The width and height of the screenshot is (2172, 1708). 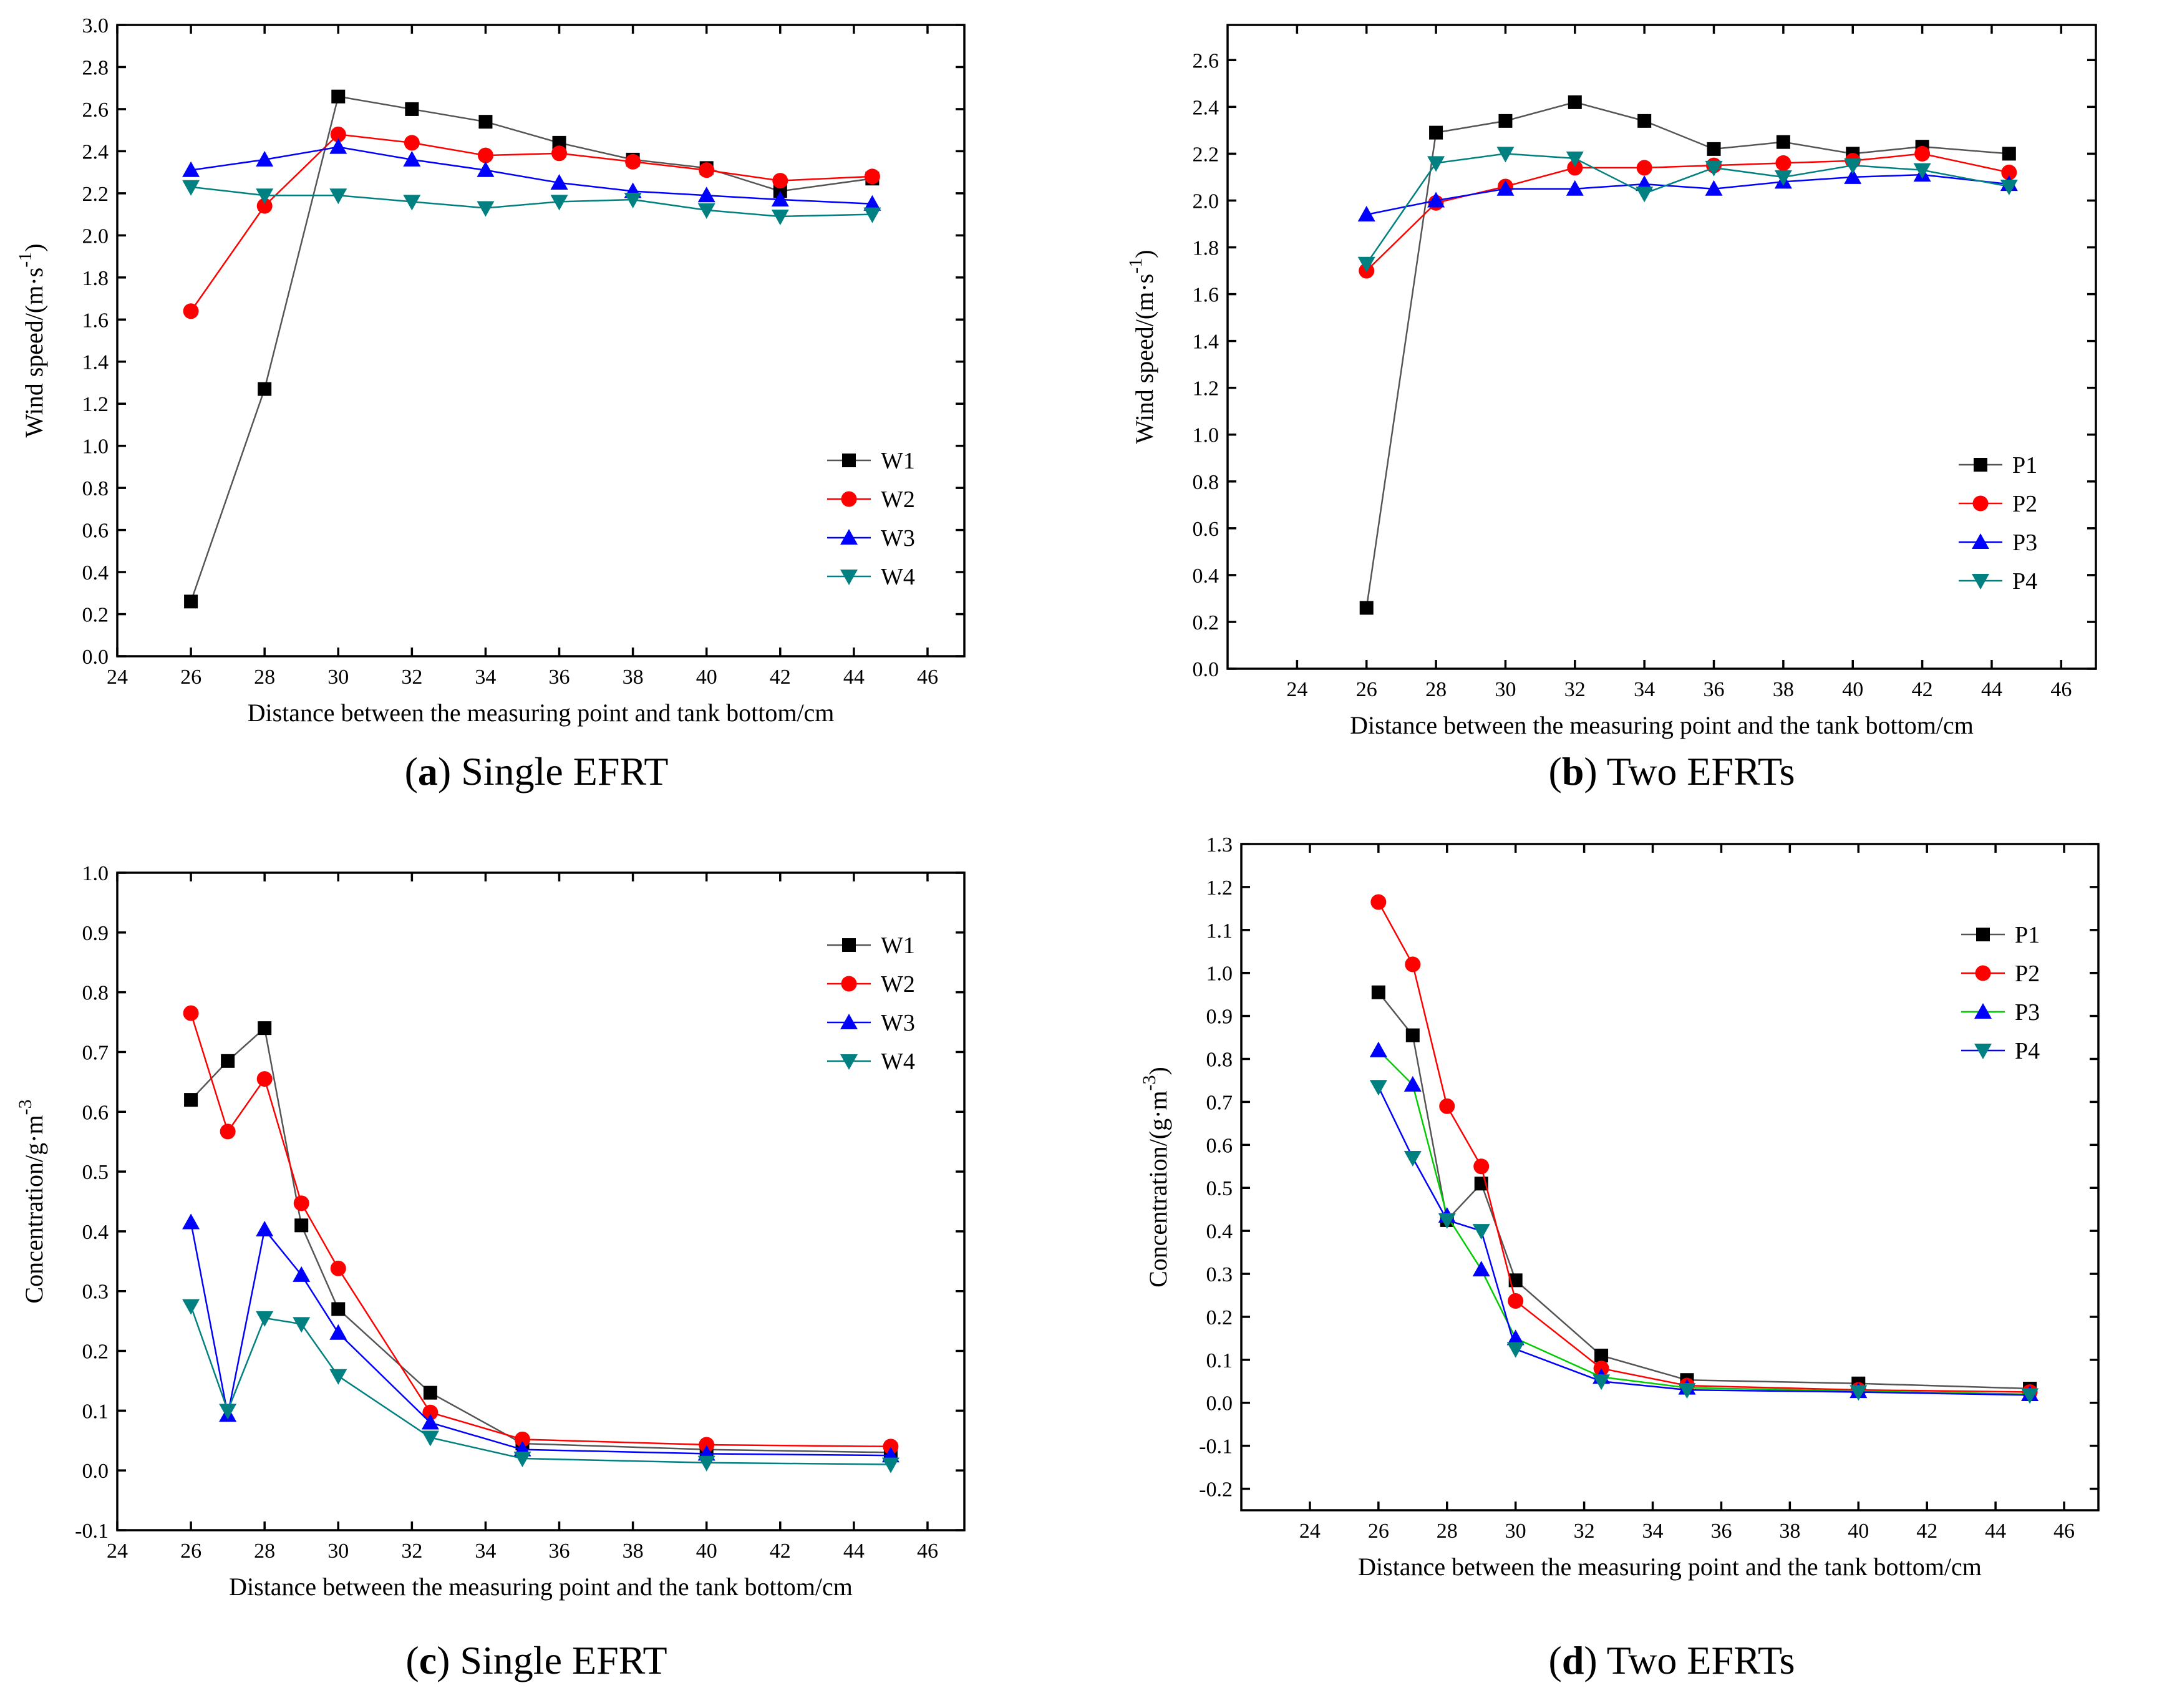 I want to click on caption-d: (d) Two EFRTs, so click(x=1671, y=1660).